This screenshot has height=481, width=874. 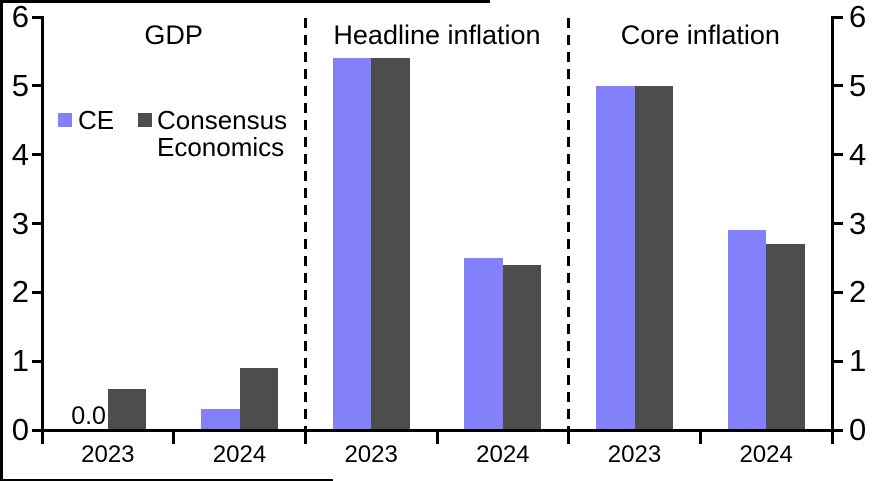 What do you see at coordinates (437, 430) in the screenshot?
I see `x-axis-spine` at bounding box center [437, 430].